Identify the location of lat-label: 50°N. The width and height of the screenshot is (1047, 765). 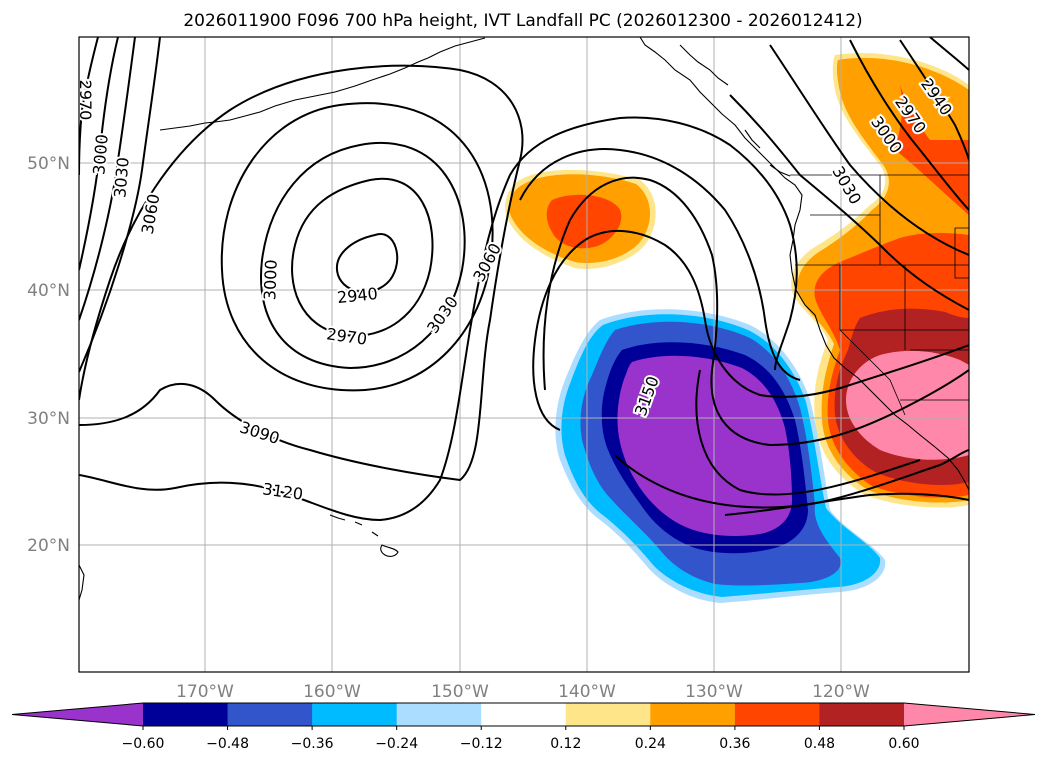
(48, 164).